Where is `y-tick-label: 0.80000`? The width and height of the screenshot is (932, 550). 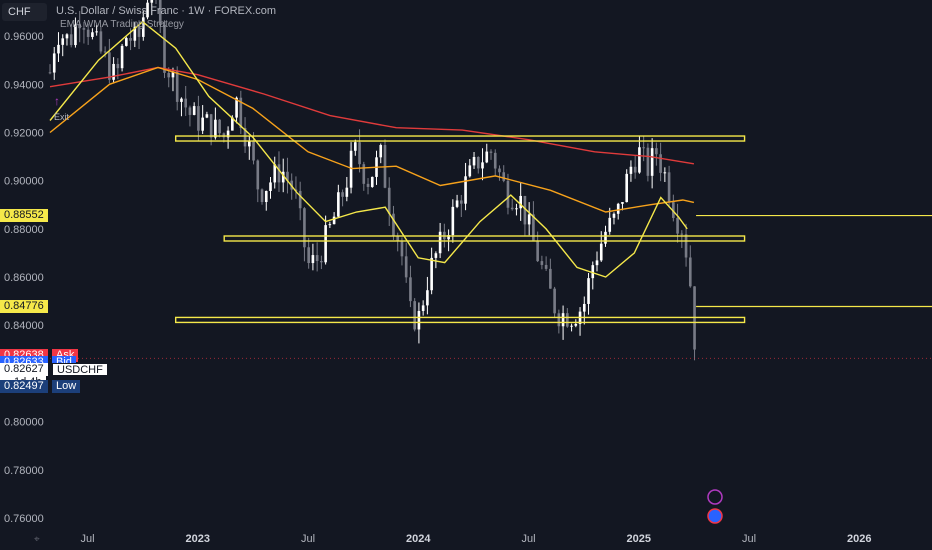
y-tick-label: 0.80000 is located at coordinates (24, 423).